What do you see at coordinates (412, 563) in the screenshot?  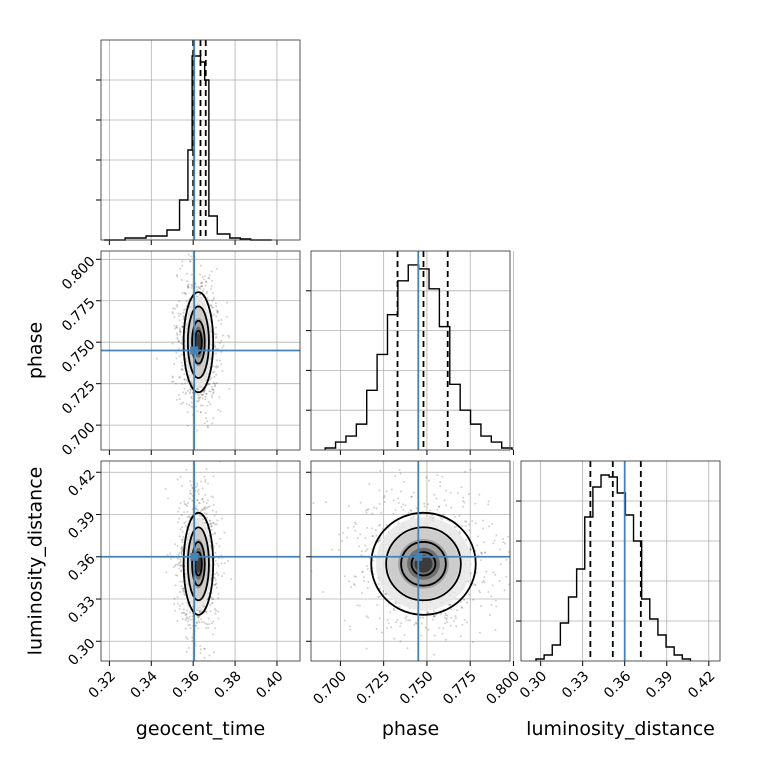 I see `panel-scatter-ld-phase` at bounding box center [412, 563].